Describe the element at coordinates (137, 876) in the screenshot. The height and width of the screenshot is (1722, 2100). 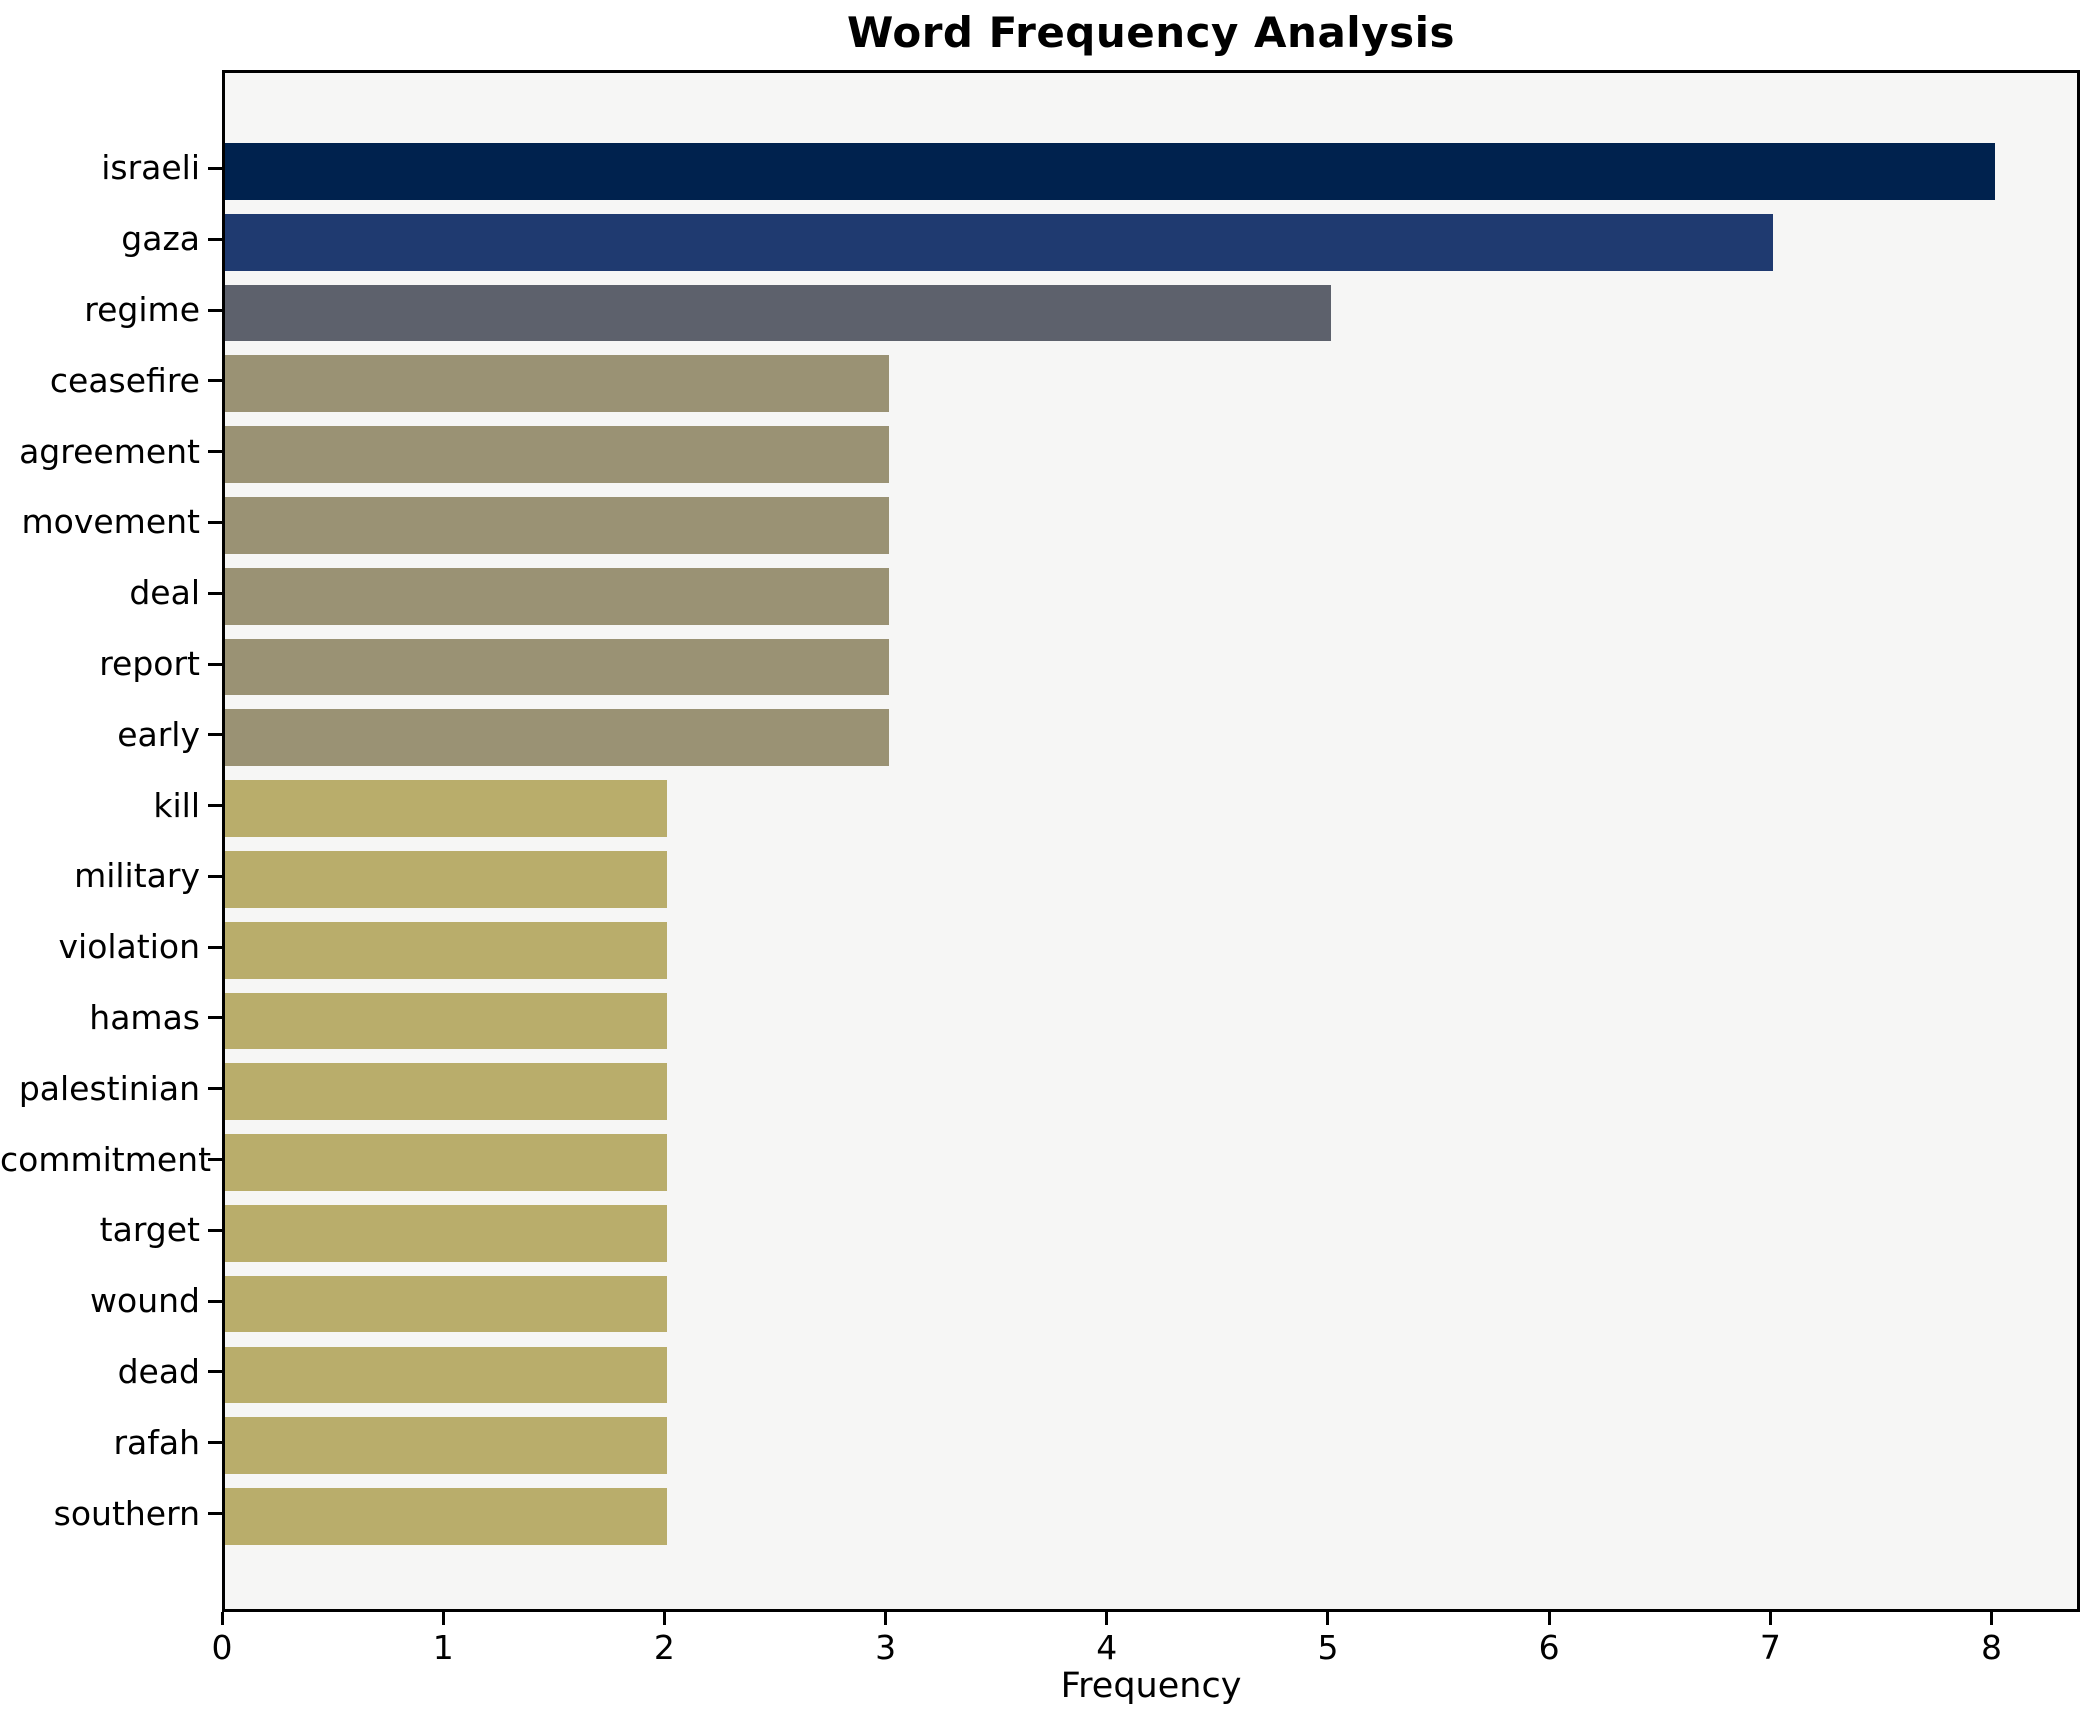
I see `y-tick-label-military: military` at that location.